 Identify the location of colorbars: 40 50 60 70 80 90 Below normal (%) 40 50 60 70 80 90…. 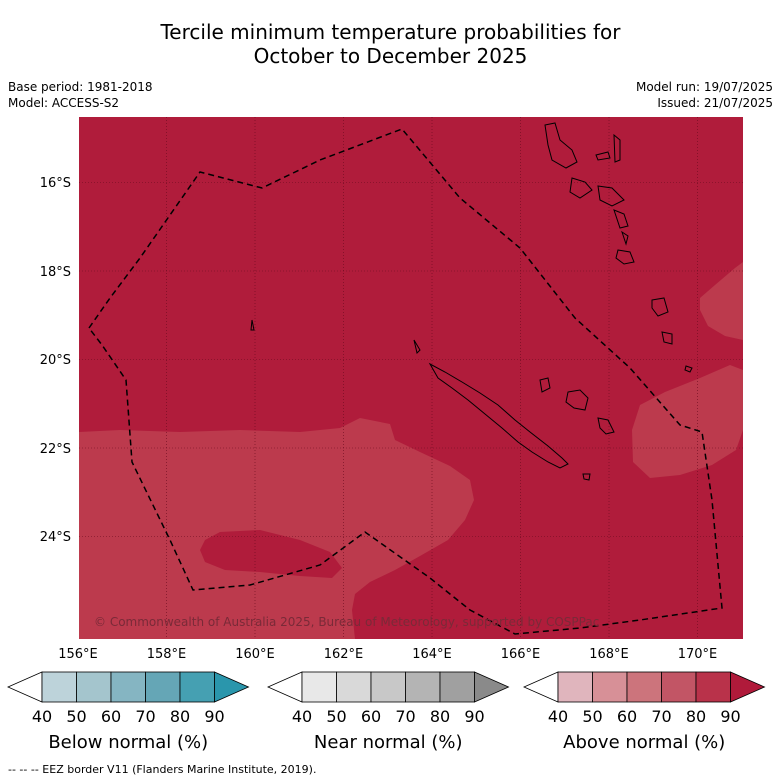
(386, 712).